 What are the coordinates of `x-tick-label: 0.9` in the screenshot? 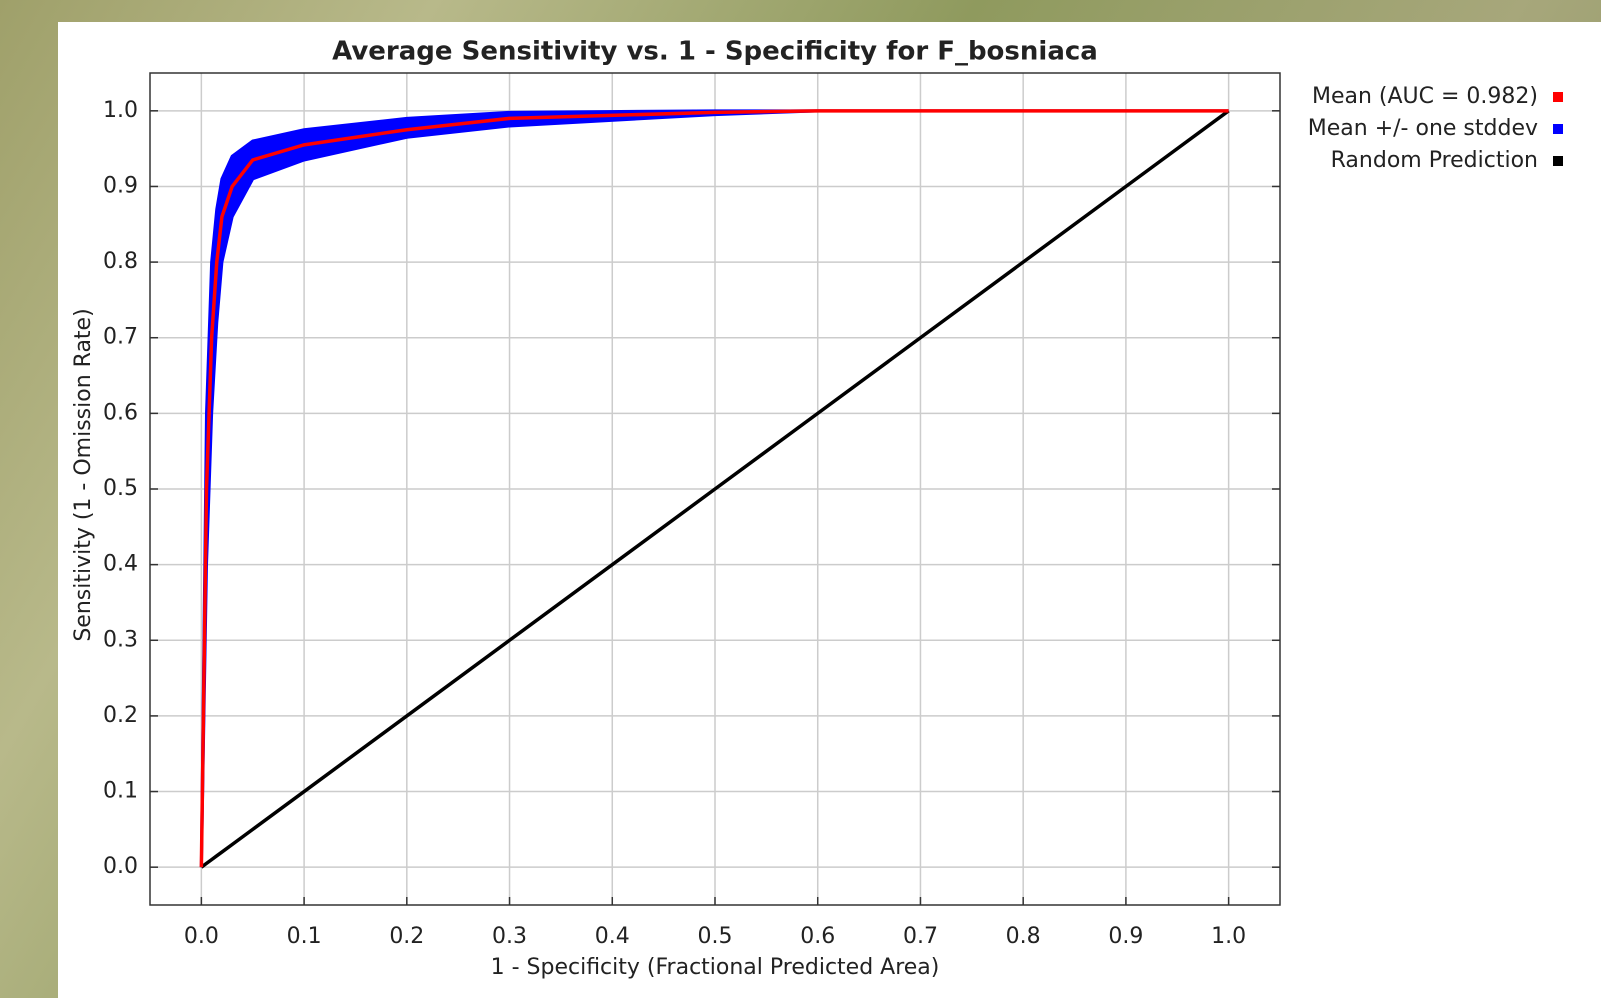 It's located at (1125, 936).